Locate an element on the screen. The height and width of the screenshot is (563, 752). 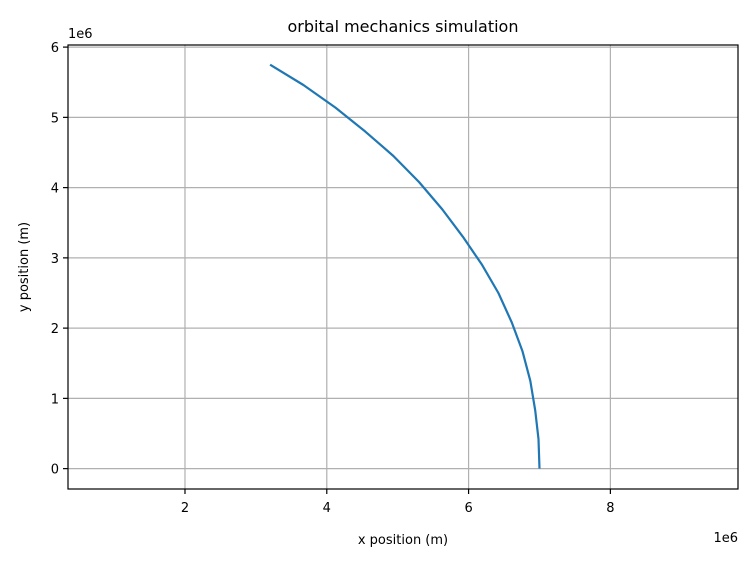
y-tick-label: 3 is located at coordinates (55, 259).